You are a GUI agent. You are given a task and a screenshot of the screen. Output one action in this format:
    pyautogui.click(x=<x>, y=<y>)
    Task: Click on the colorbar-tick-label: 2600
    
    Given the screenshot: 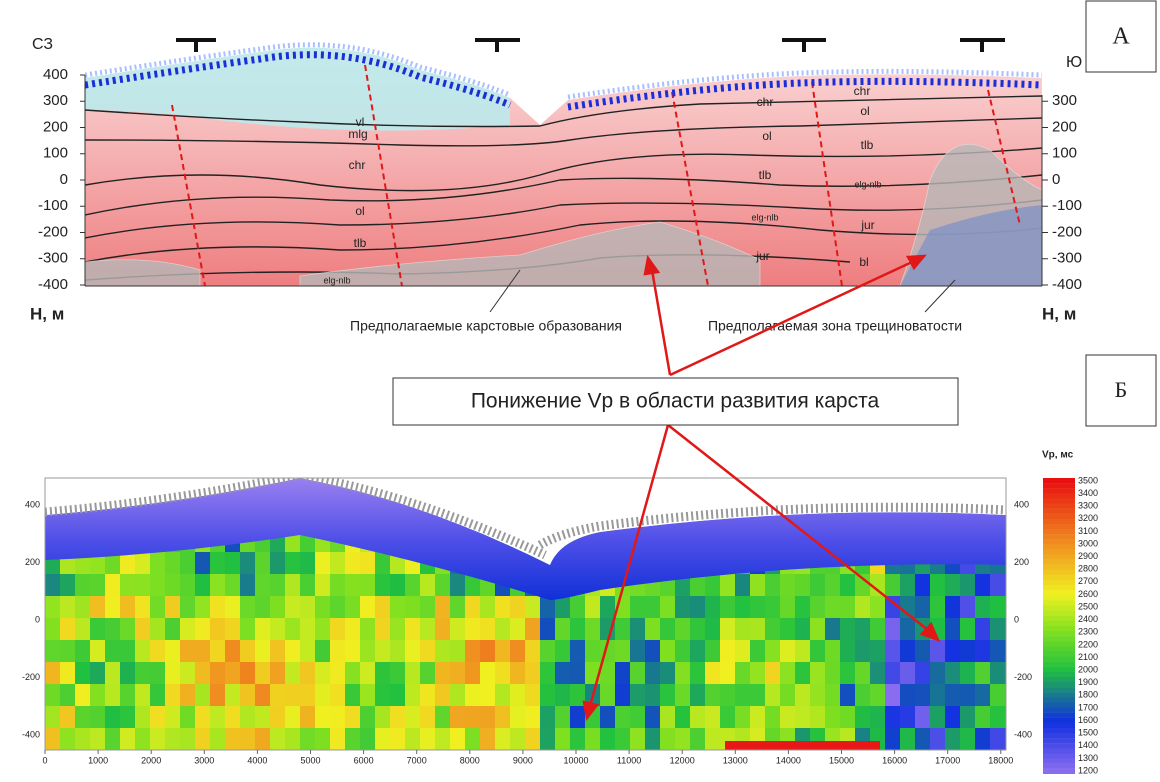 What is the action you would take?
    pyautogui.click(x=1088, y=594)
    